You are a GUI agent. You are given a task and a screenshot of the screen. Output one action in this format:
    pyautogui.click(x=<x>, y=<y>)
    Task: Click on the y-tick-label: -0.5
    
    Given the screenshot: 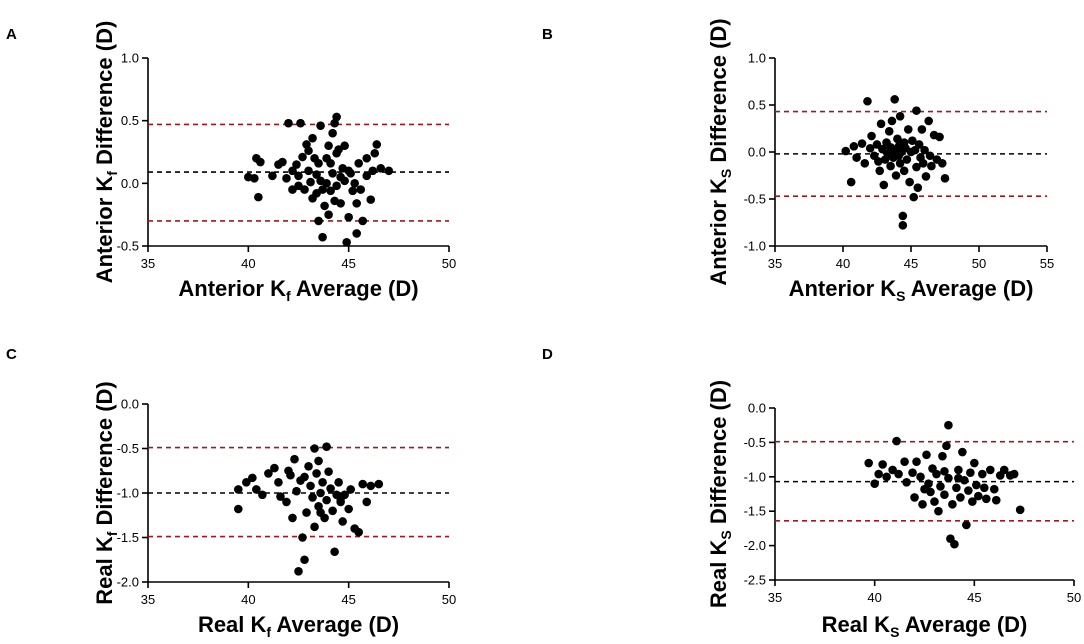 What is the action you would take?
    pyautogui.click(x=755, y=199)
    